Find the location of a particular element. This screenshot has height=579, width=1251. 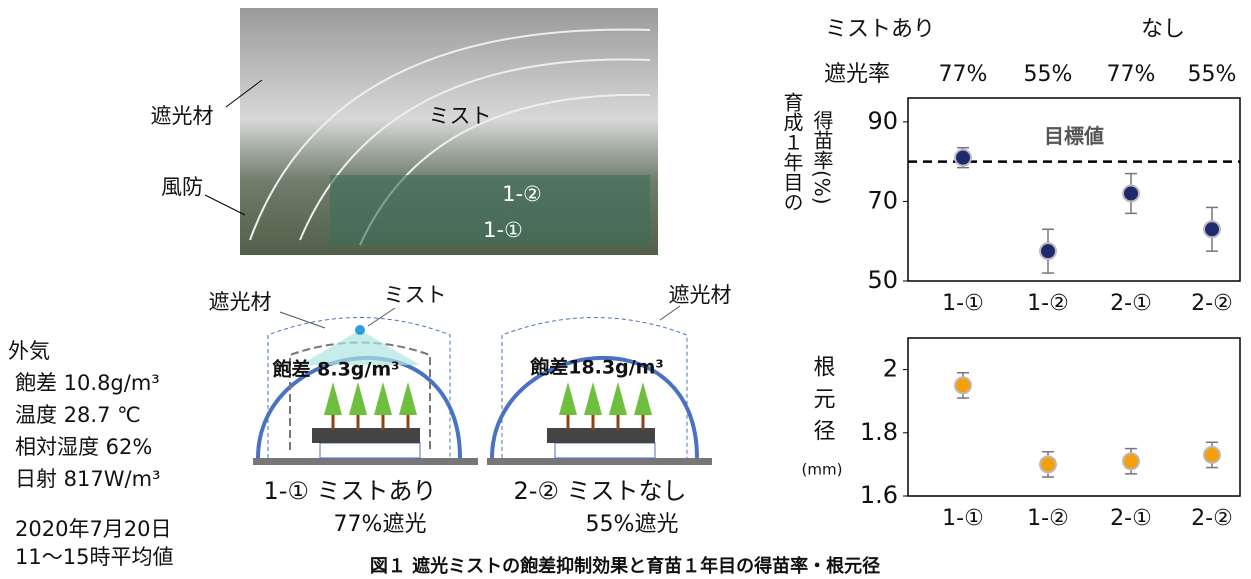

y-axis-title: 根元径 is located at coordinates (823, 403).